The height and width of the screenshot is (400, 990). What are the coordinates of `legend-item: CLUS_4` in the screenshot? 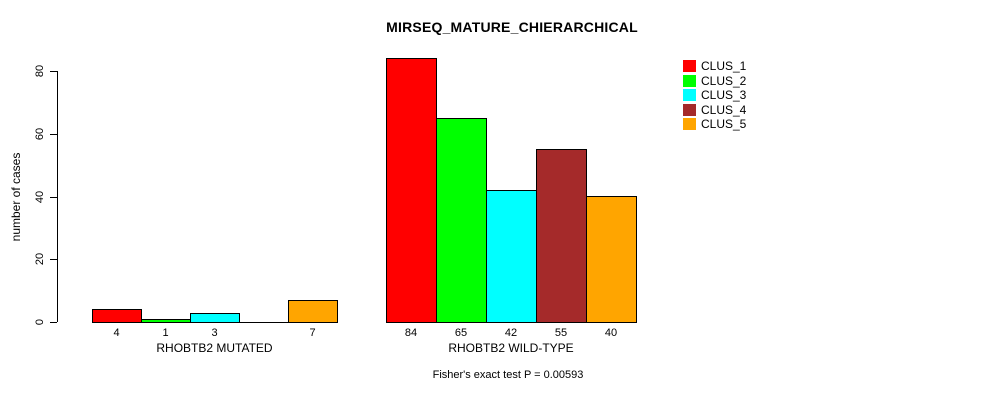 It's located at (715, 109).